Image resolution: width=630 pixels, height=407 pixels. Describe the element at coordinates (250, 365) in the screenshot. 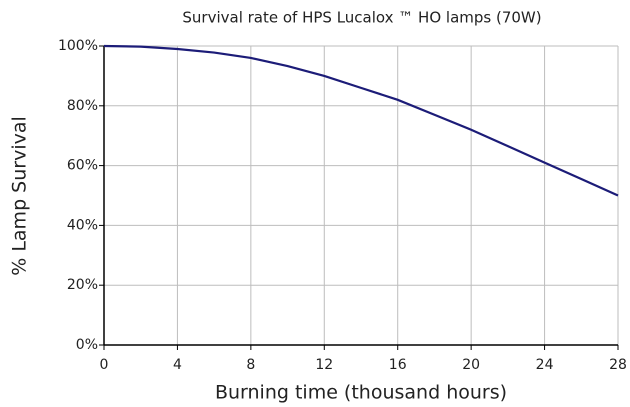

I see `x-tick-label: 8` at that location.